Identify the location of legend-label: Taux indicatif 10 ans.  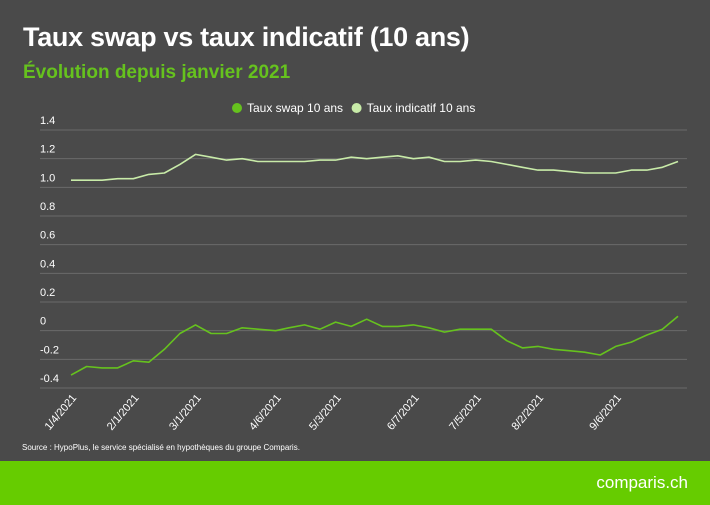
(421, 108).